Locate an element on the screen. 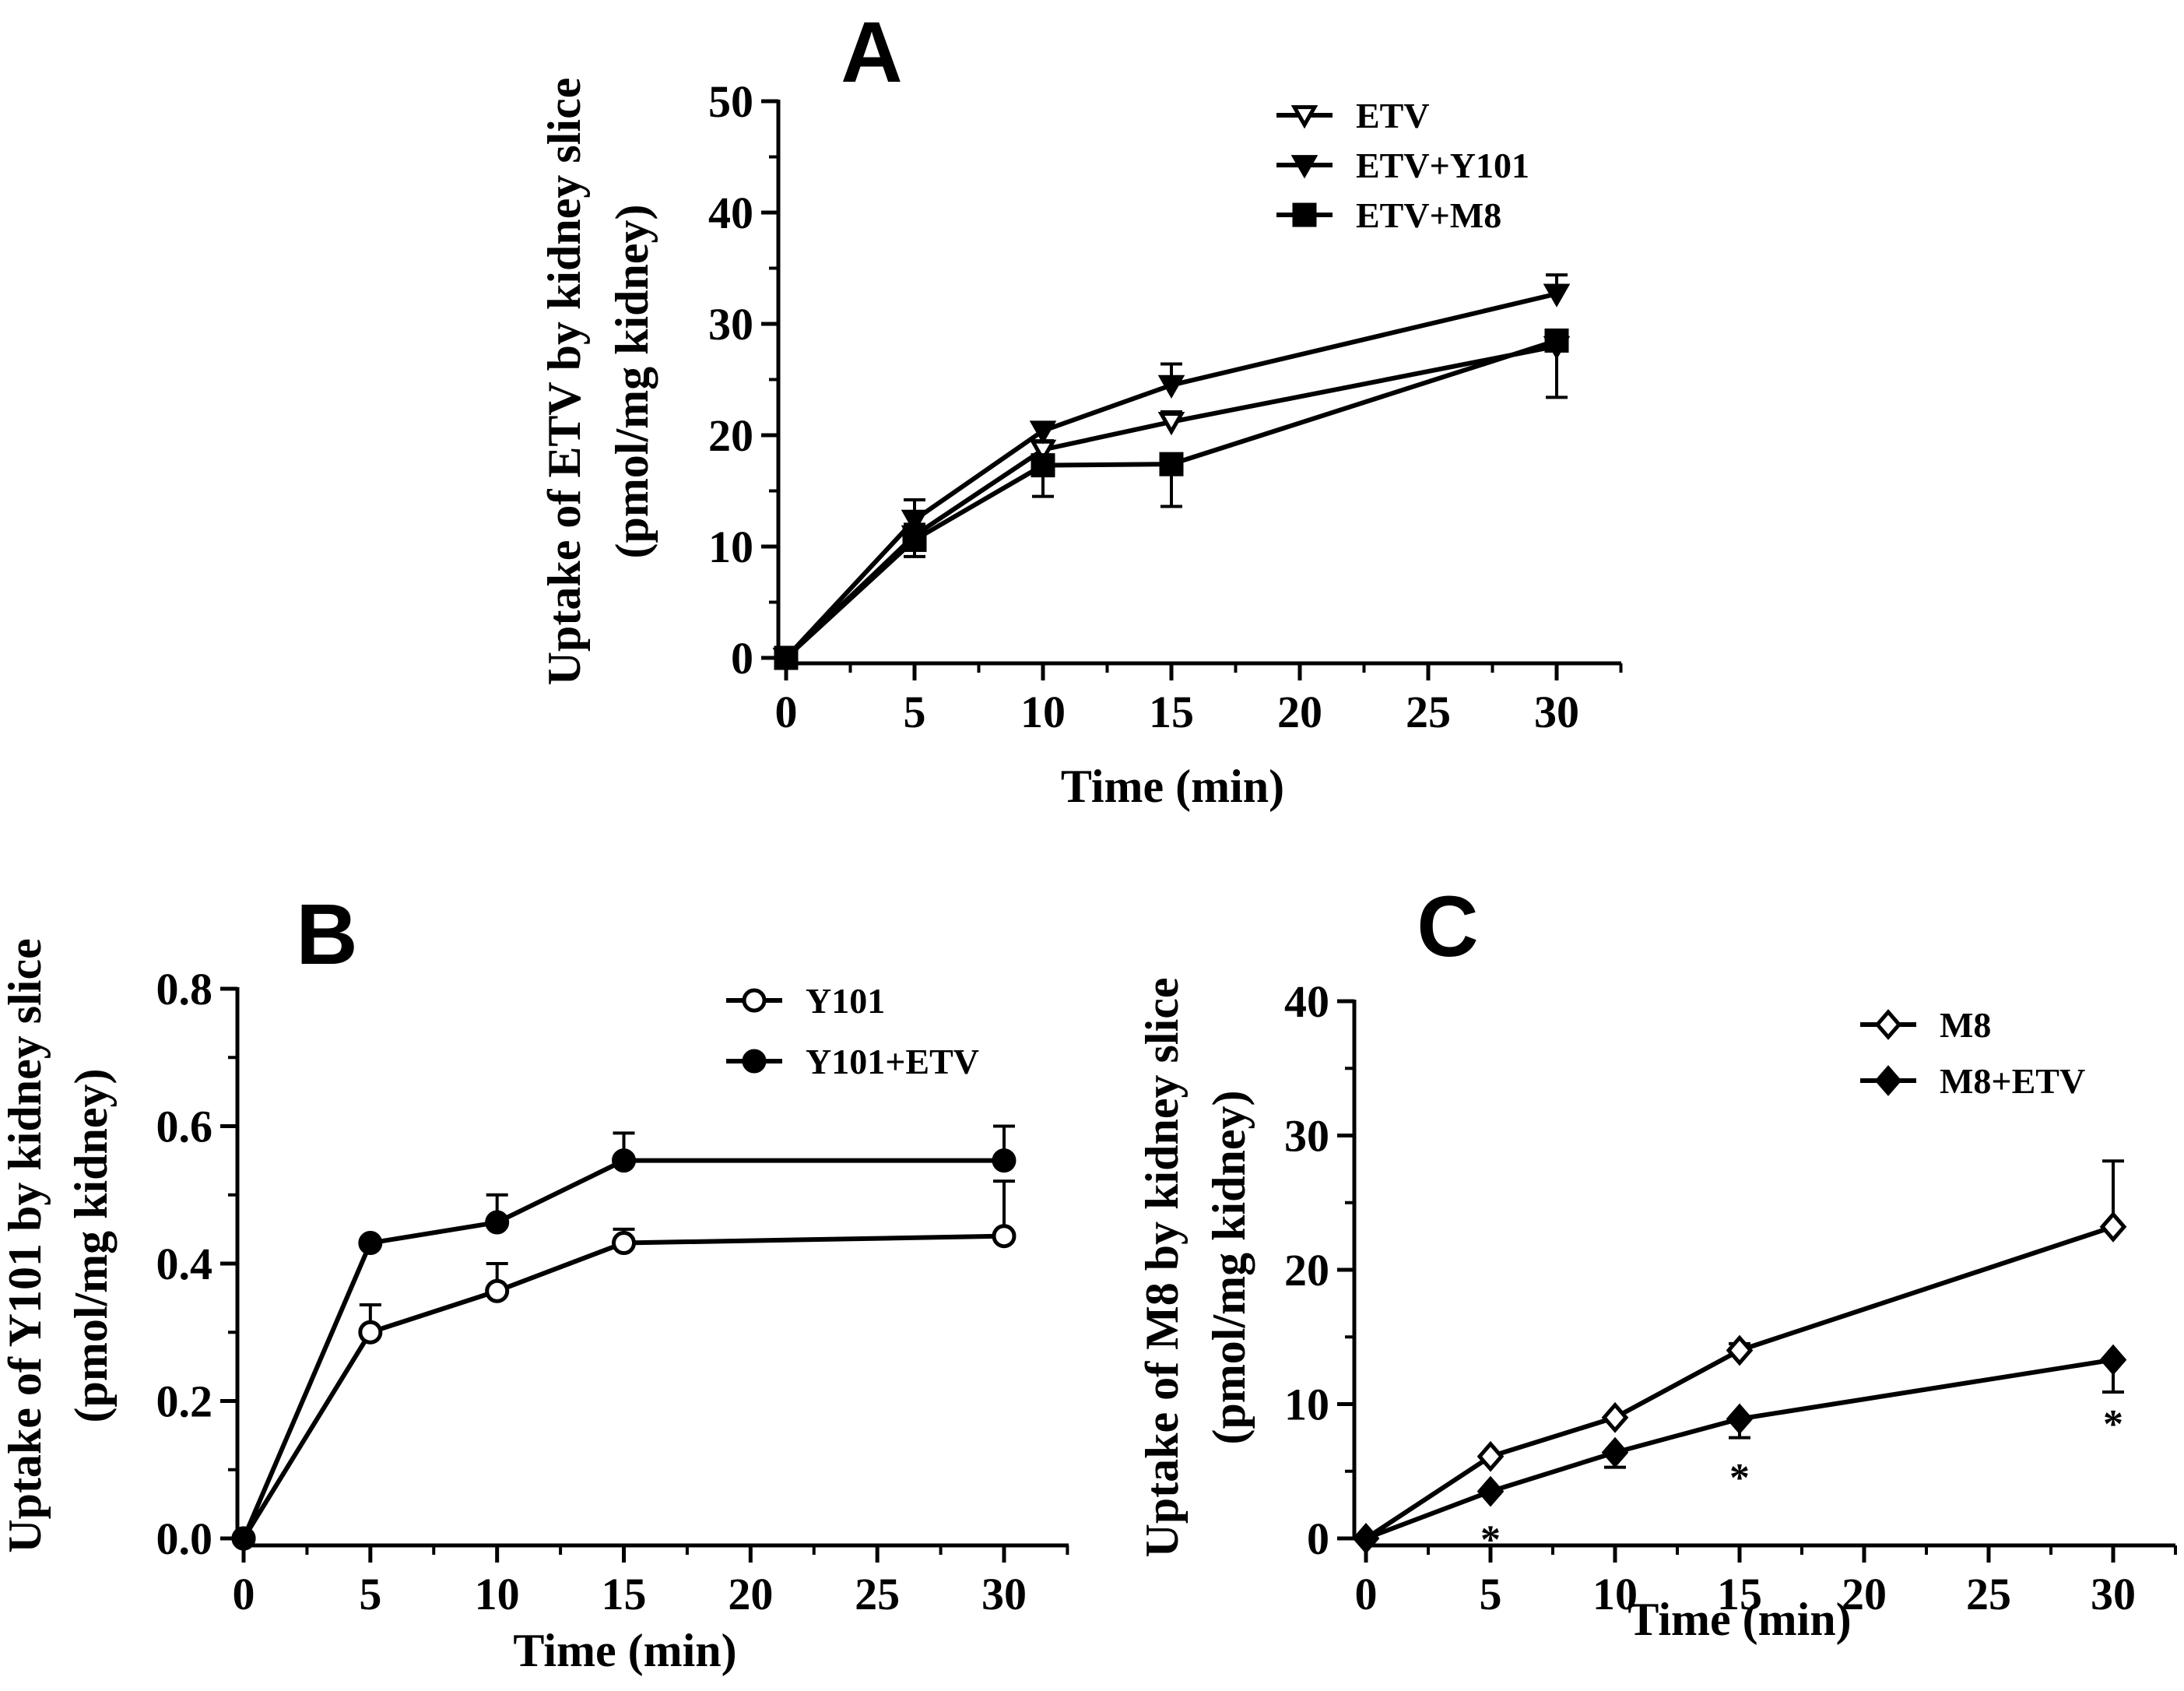  legend-entry: ETV+M8 is located at coordinates (1388, 215).